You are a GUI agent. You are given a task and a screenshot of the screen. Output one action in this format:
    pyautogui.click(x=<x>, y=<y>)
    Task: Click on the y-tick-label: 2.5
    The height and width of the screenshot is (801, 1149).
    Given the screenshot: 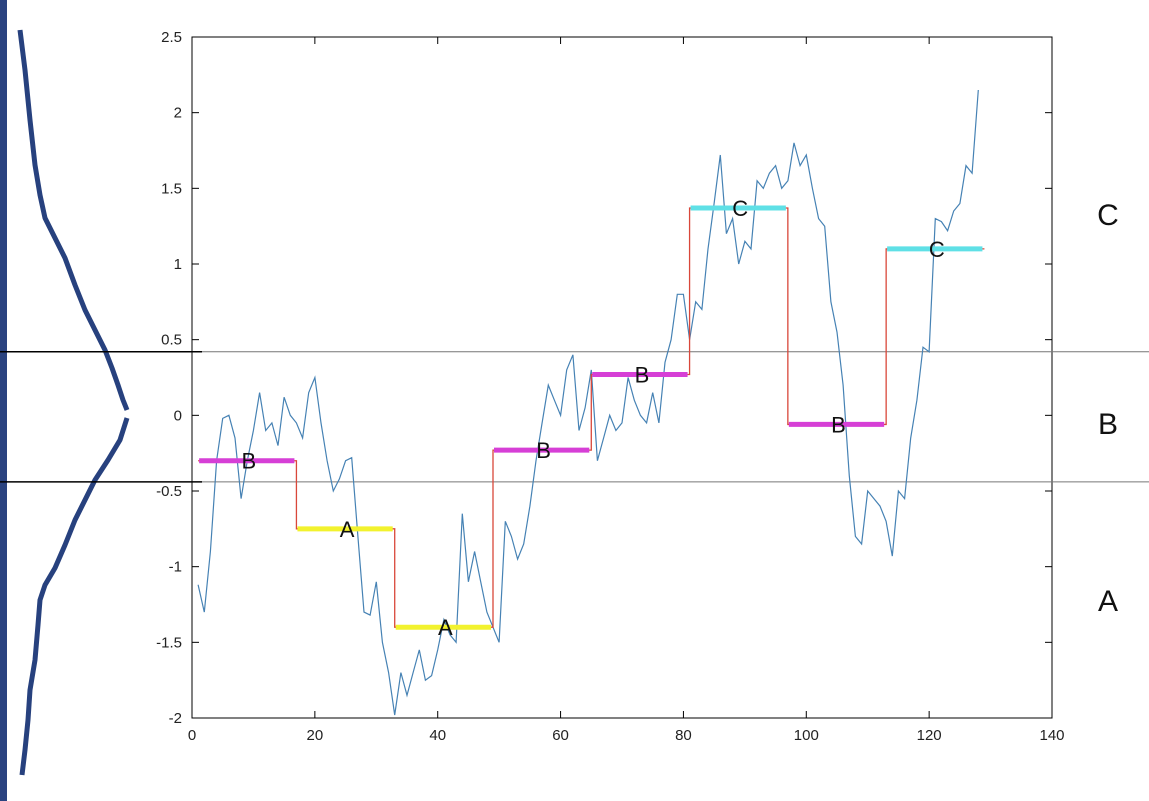 What is the action you would take?
    pyautogui.click(x=171, y=37)
    